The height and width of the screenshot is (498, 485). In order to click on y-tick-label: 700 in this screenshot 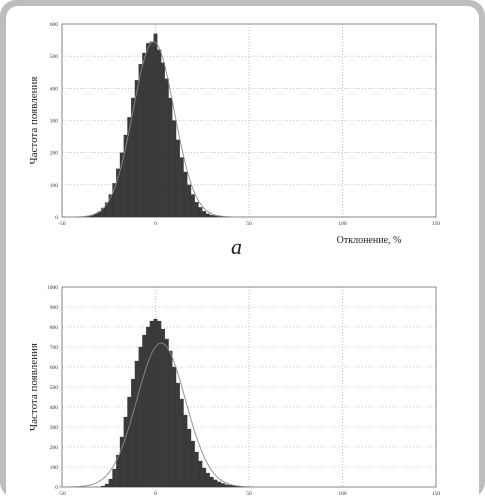, I will do `click(54, 348)`.